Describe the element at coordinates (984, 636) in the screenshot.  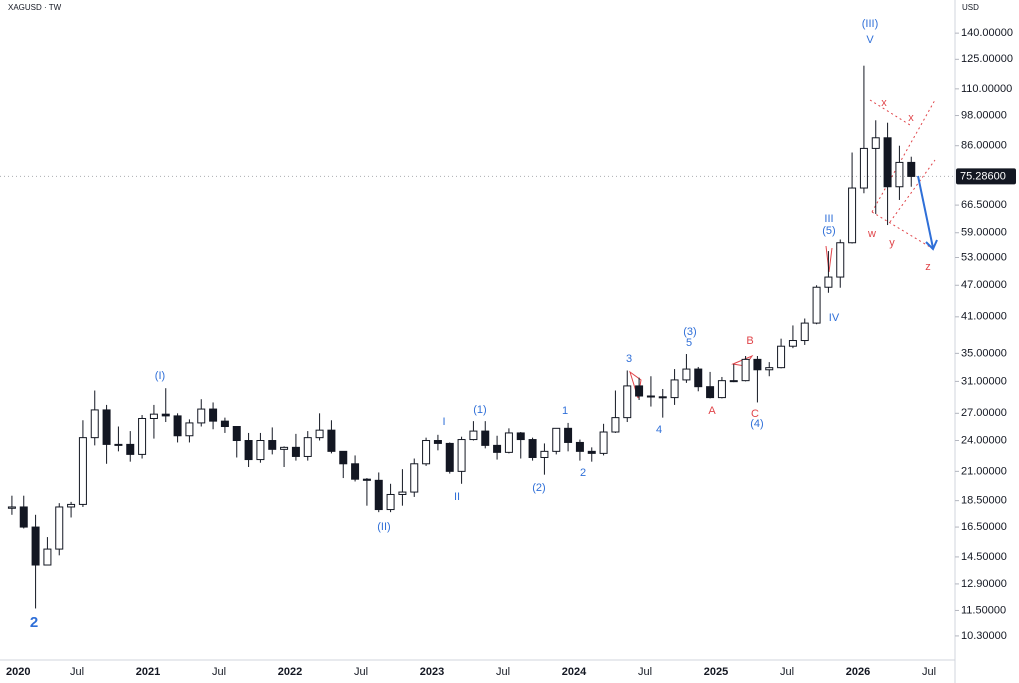
I see `y-tick-label: 10.30000` at that location.